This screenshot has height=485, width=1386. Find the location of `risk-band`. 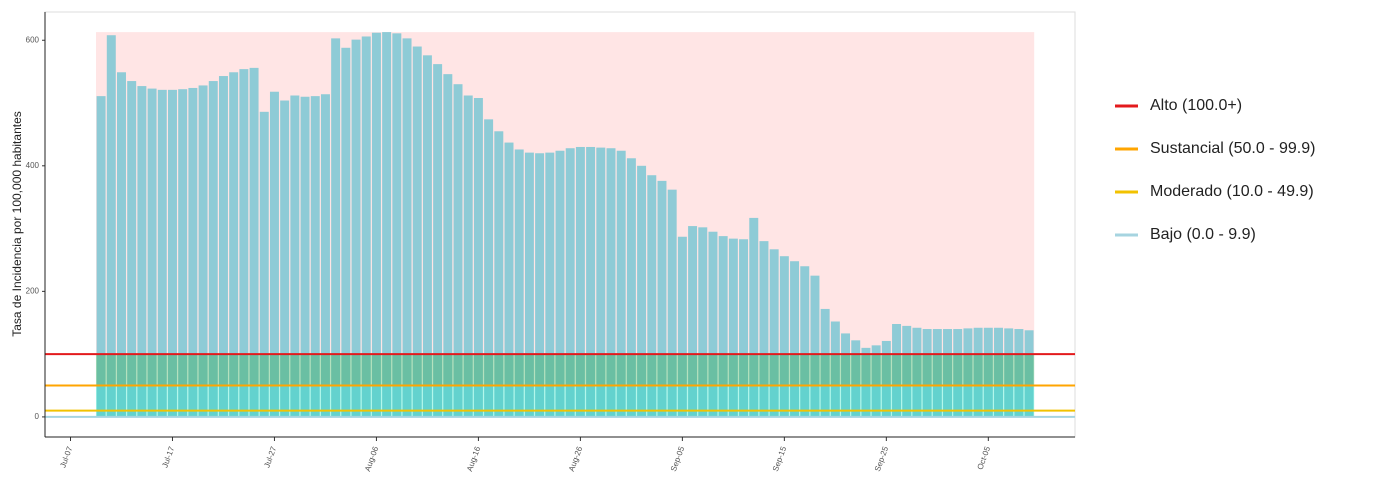

risk-band is located at coordinates (565, 401).